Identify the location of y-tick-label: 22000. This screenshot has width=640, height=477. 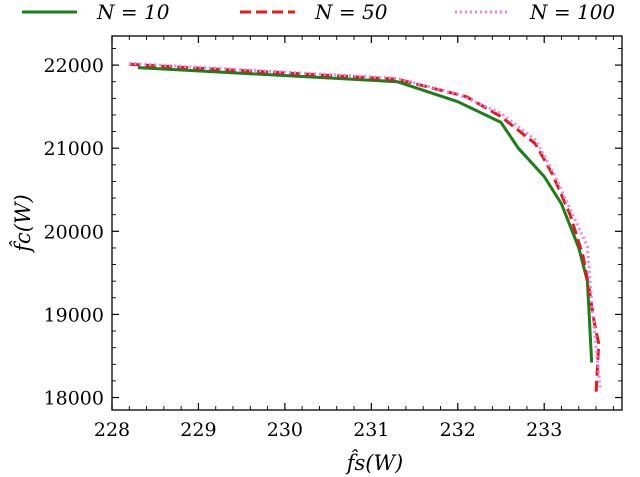
(74, 66).